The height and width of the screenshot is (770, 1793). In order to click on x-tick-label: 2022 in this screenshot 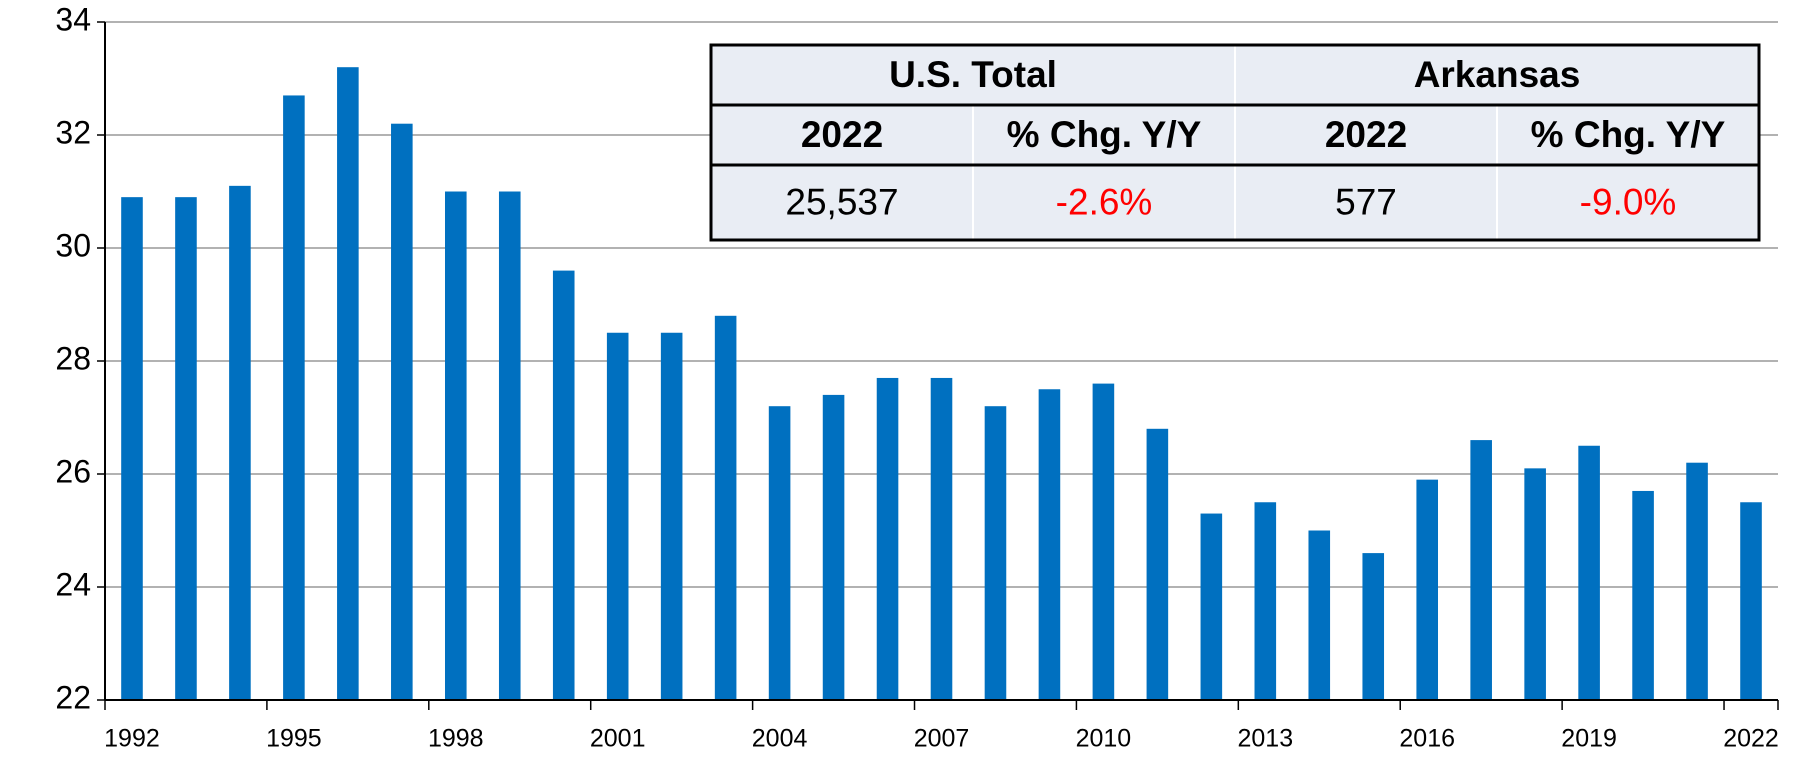, I will do `click(1751, 739)`.